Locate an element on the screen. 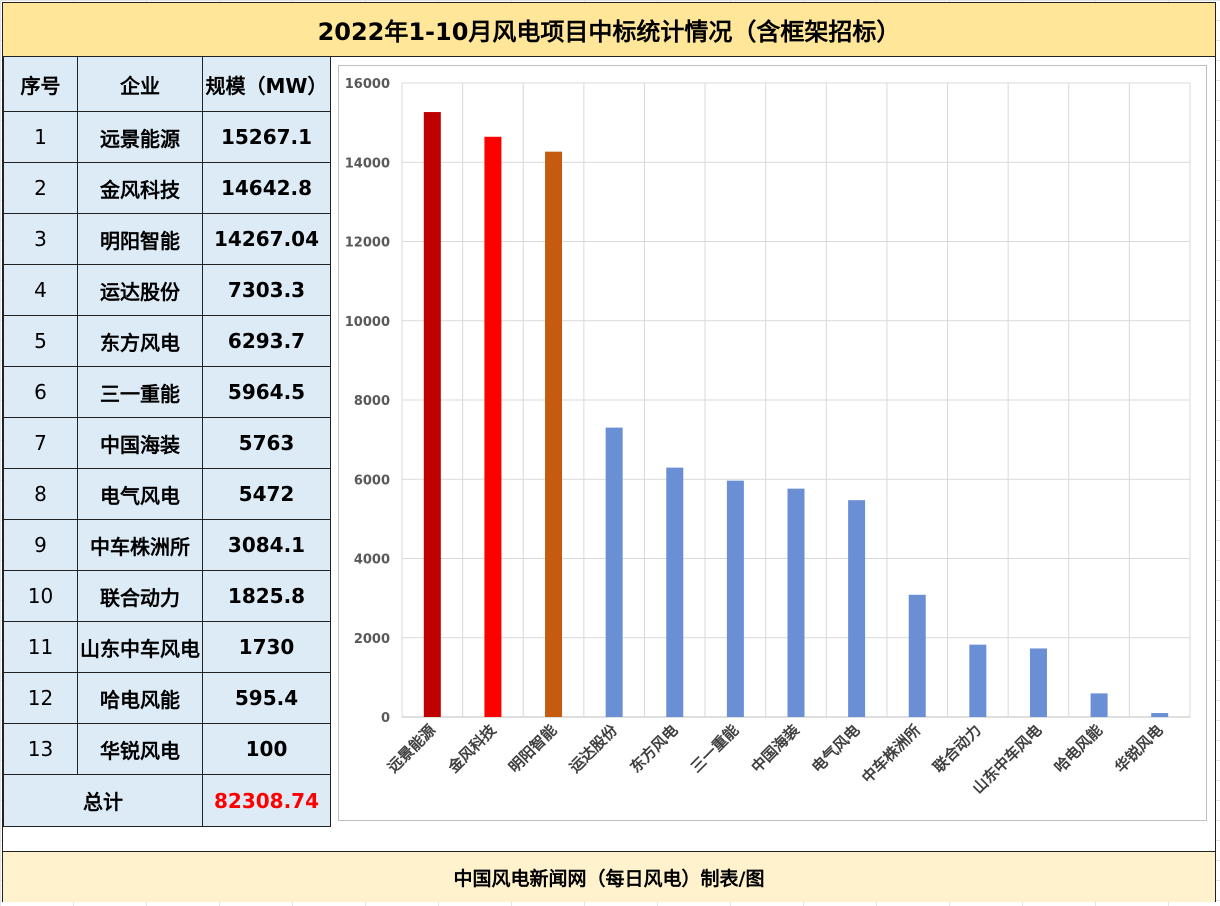 Image resolution: width=1220 pixels, height=906 pixels. table-total-row: 总计 82308.74 is located at coordinates (167, 800).